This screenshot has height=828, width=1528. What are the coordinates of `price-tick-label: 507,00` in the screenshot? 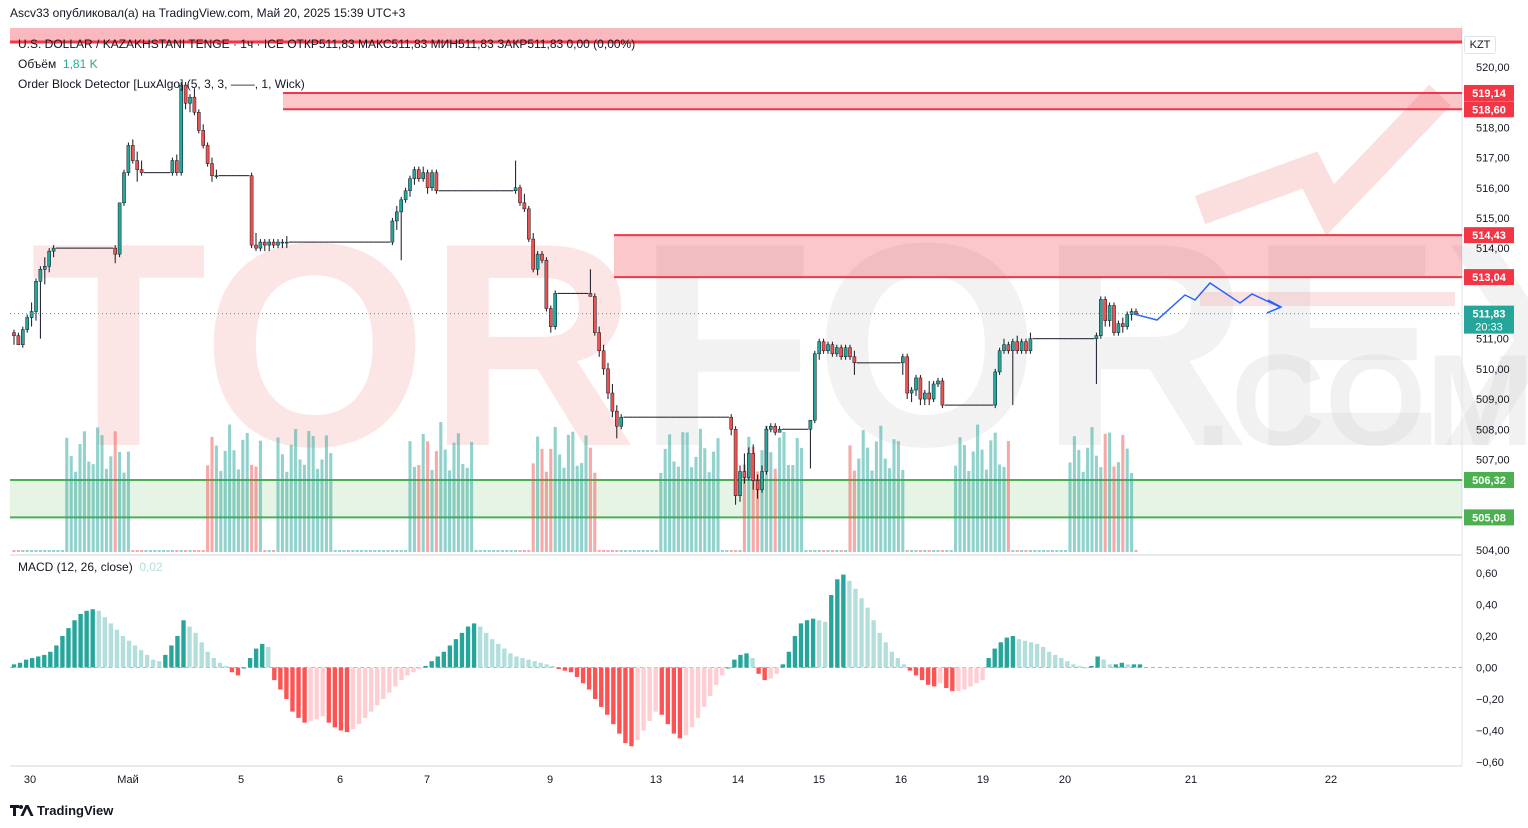 It's located at (1493, 460).